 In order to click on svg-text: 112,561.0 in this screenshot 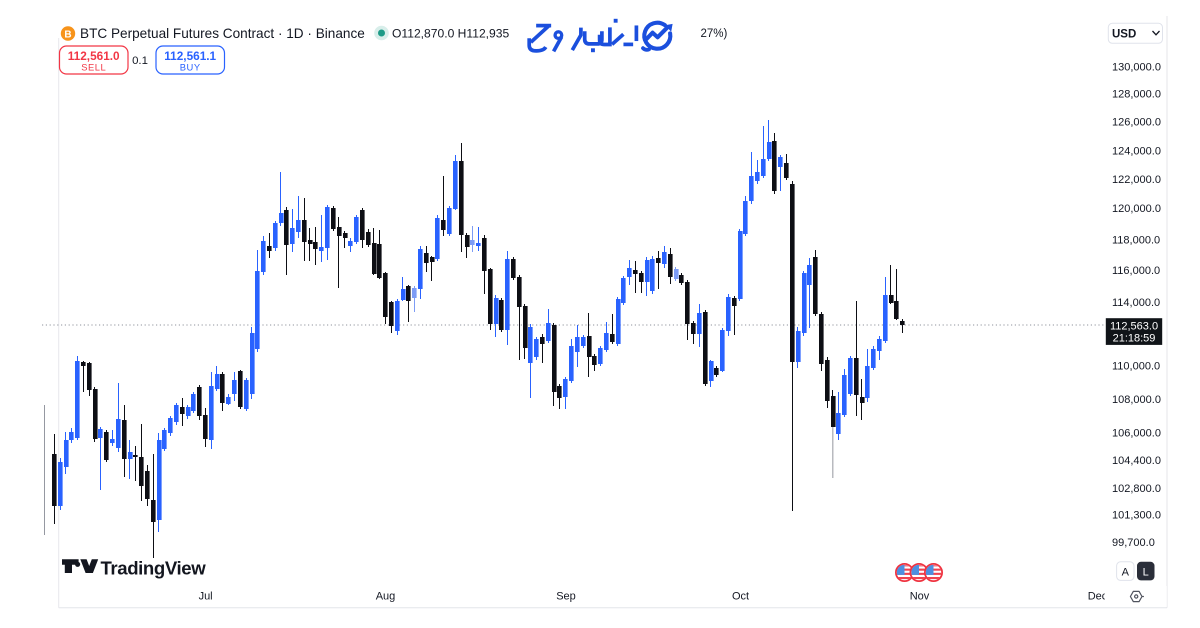, I will do `click(94, 56)`.